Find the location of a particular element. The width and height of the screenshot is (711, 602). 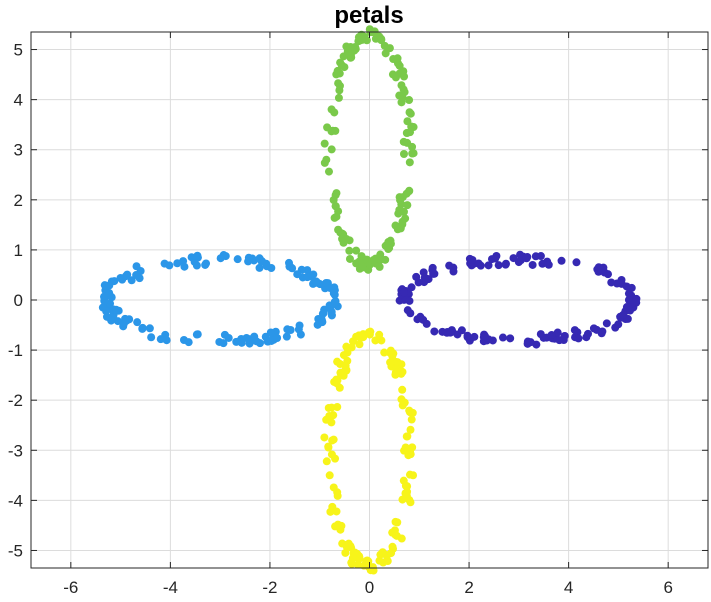

x-tick-label: 6 is located at coordinates (667, 587).